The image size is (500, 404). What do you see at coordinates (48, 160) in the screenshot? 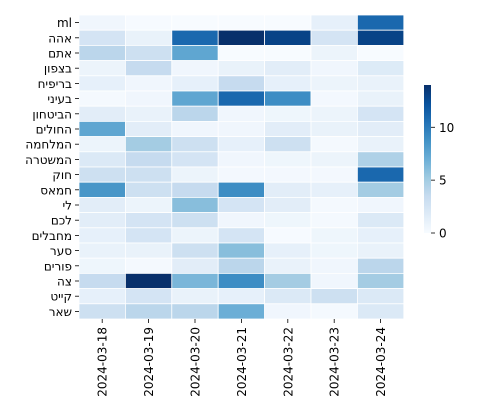
I see `y-tick-label: המשטרה` at bounding box center [48, 160].